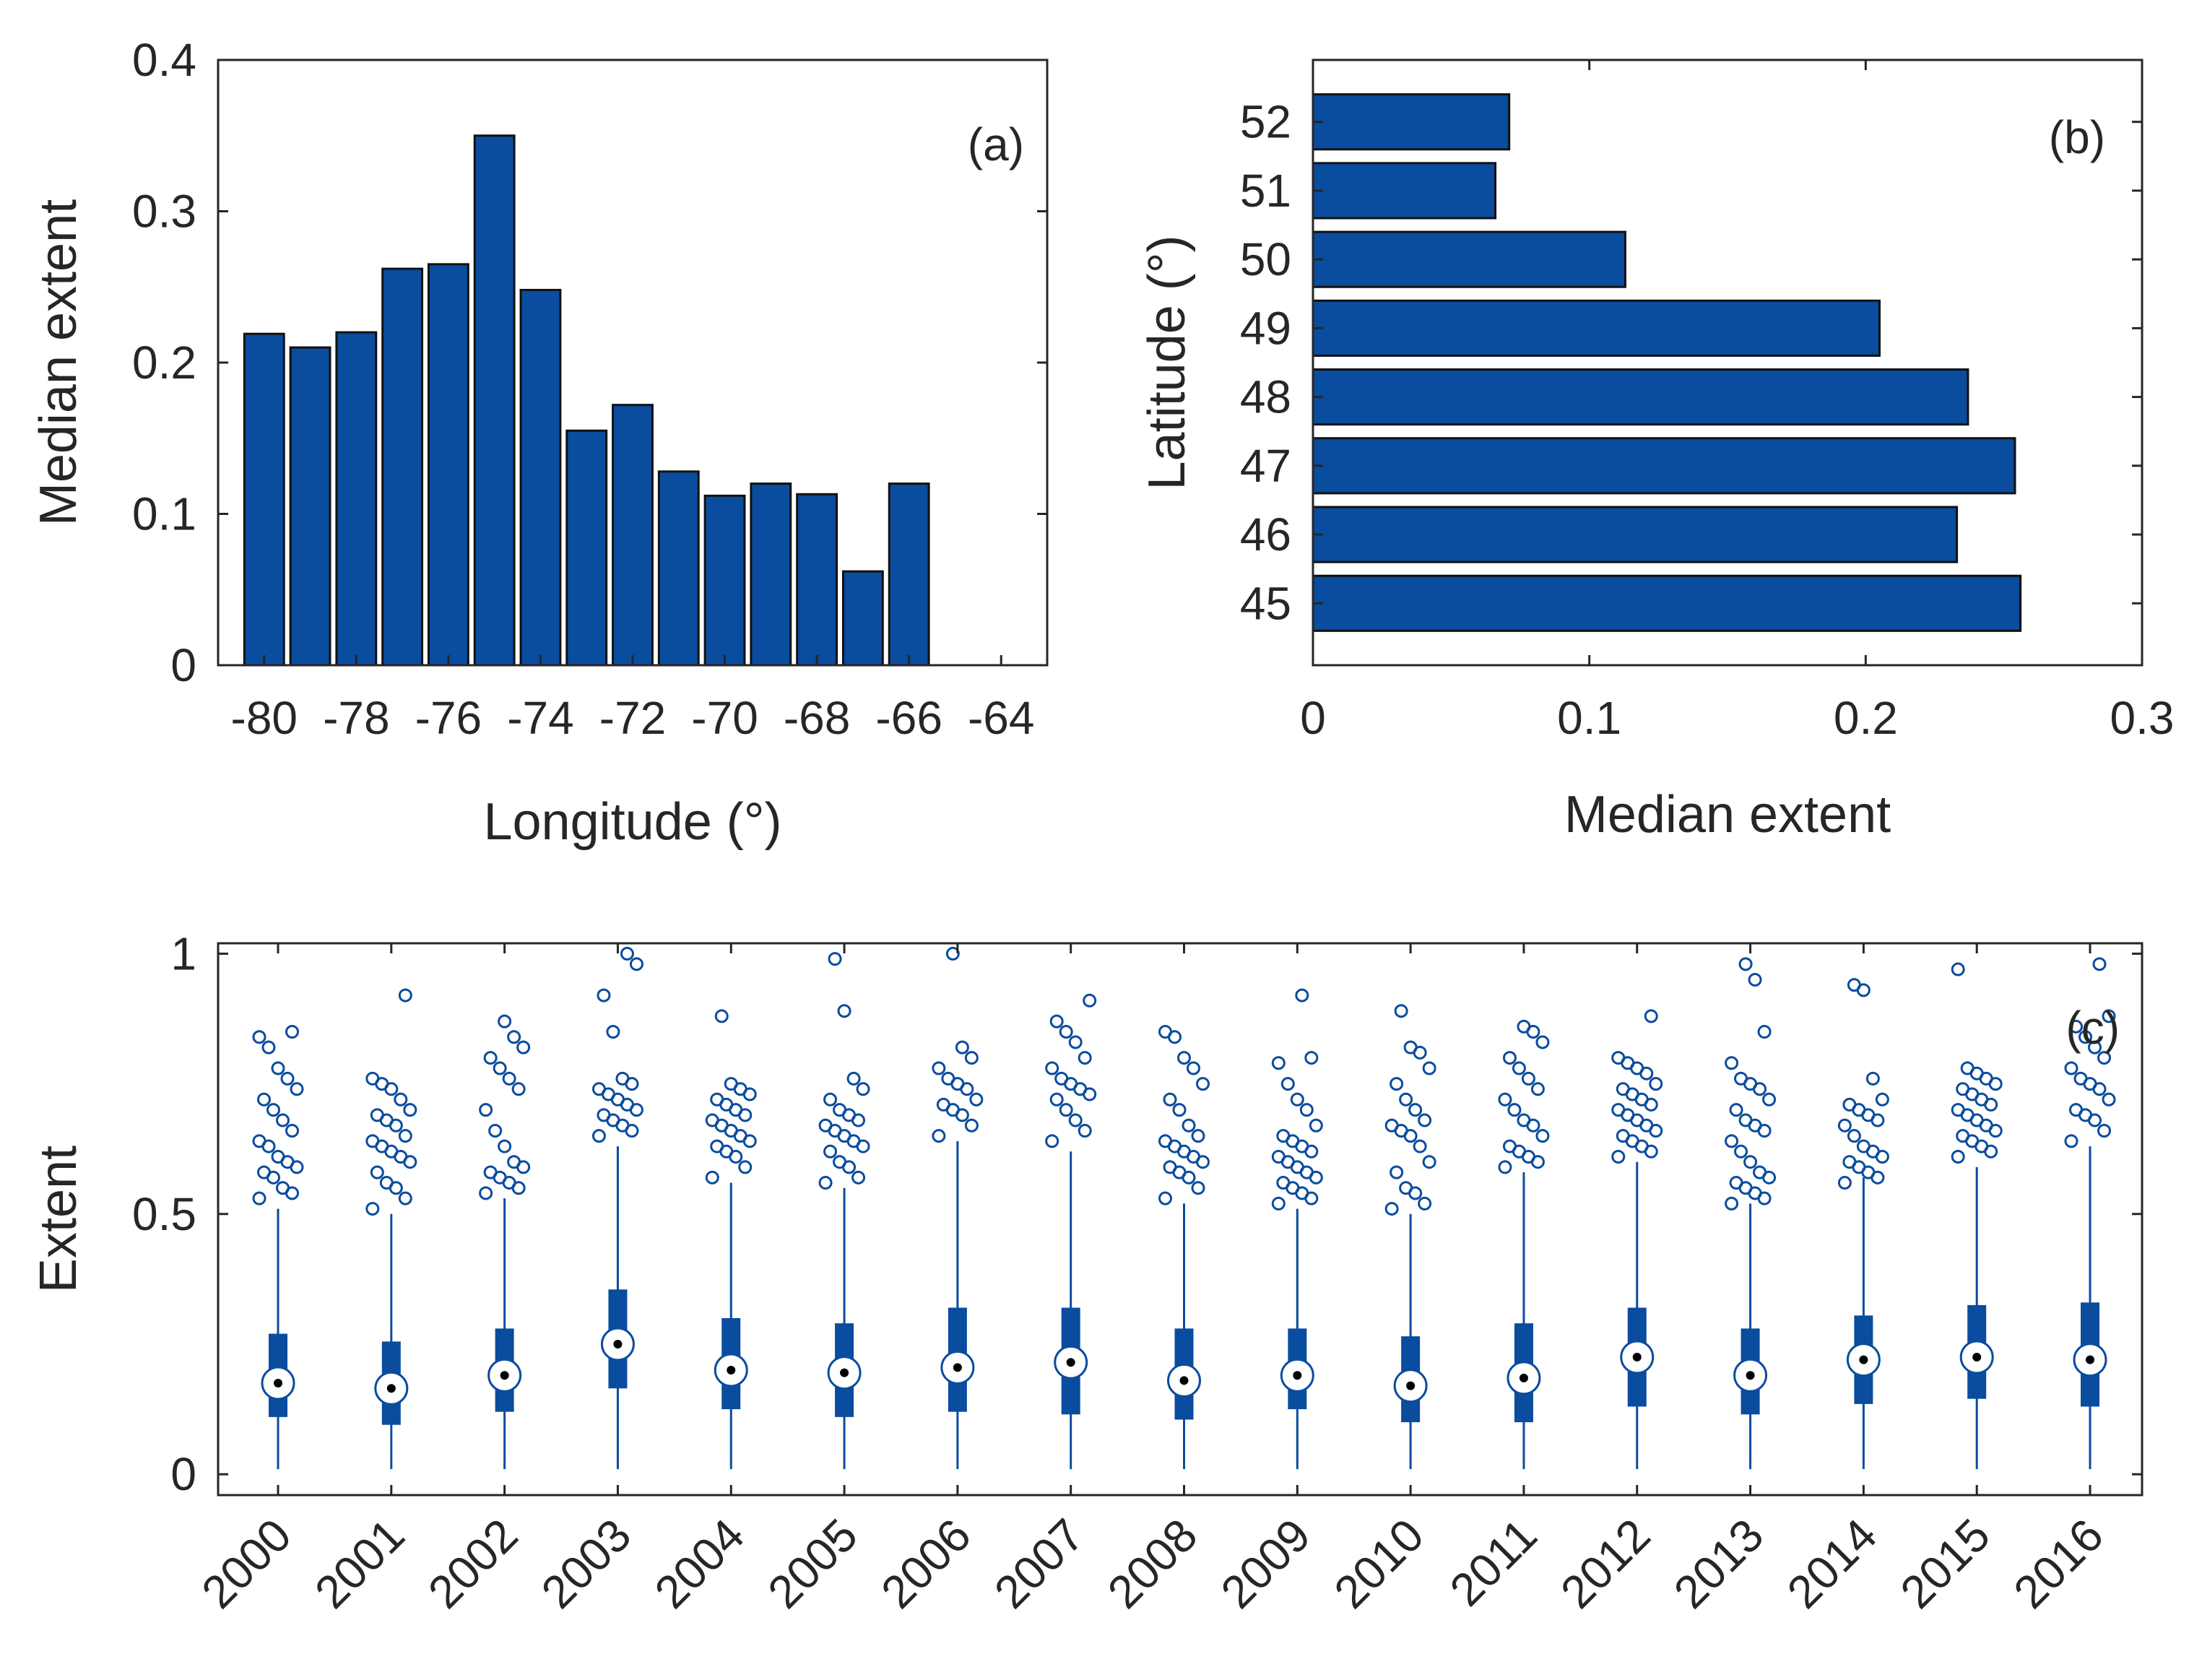 This screenshot has height=1680, width=2202. Describe the element at coordinates (58, 362) in the screenshot. I see `panel-a-y-axis-title: Median extent` at that location.